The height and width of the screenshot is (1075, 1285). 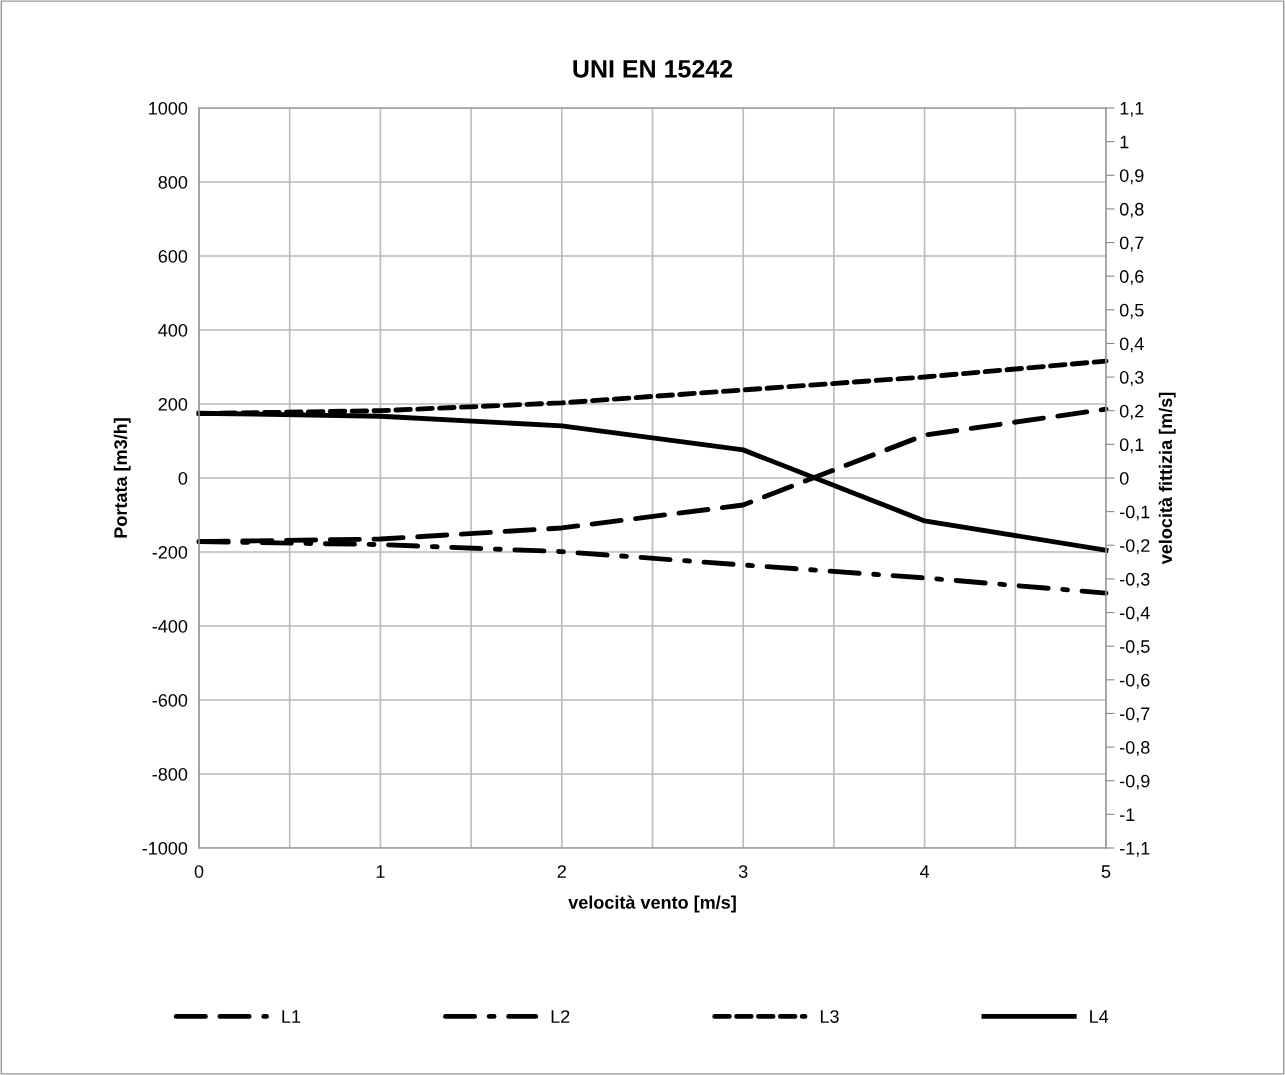 What do you see at coordinates (1135, 648) in the screenshot?
I see `y2-tick-label: -0,5` at bounding box center [1135, 648].